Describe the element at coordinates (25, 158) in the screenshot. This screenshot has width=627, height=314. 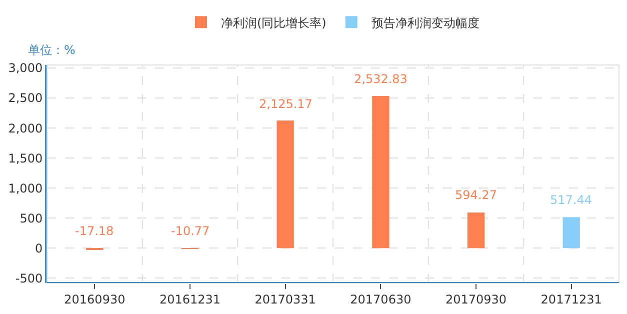
I see `y-tick-label: 1,500` at that location.